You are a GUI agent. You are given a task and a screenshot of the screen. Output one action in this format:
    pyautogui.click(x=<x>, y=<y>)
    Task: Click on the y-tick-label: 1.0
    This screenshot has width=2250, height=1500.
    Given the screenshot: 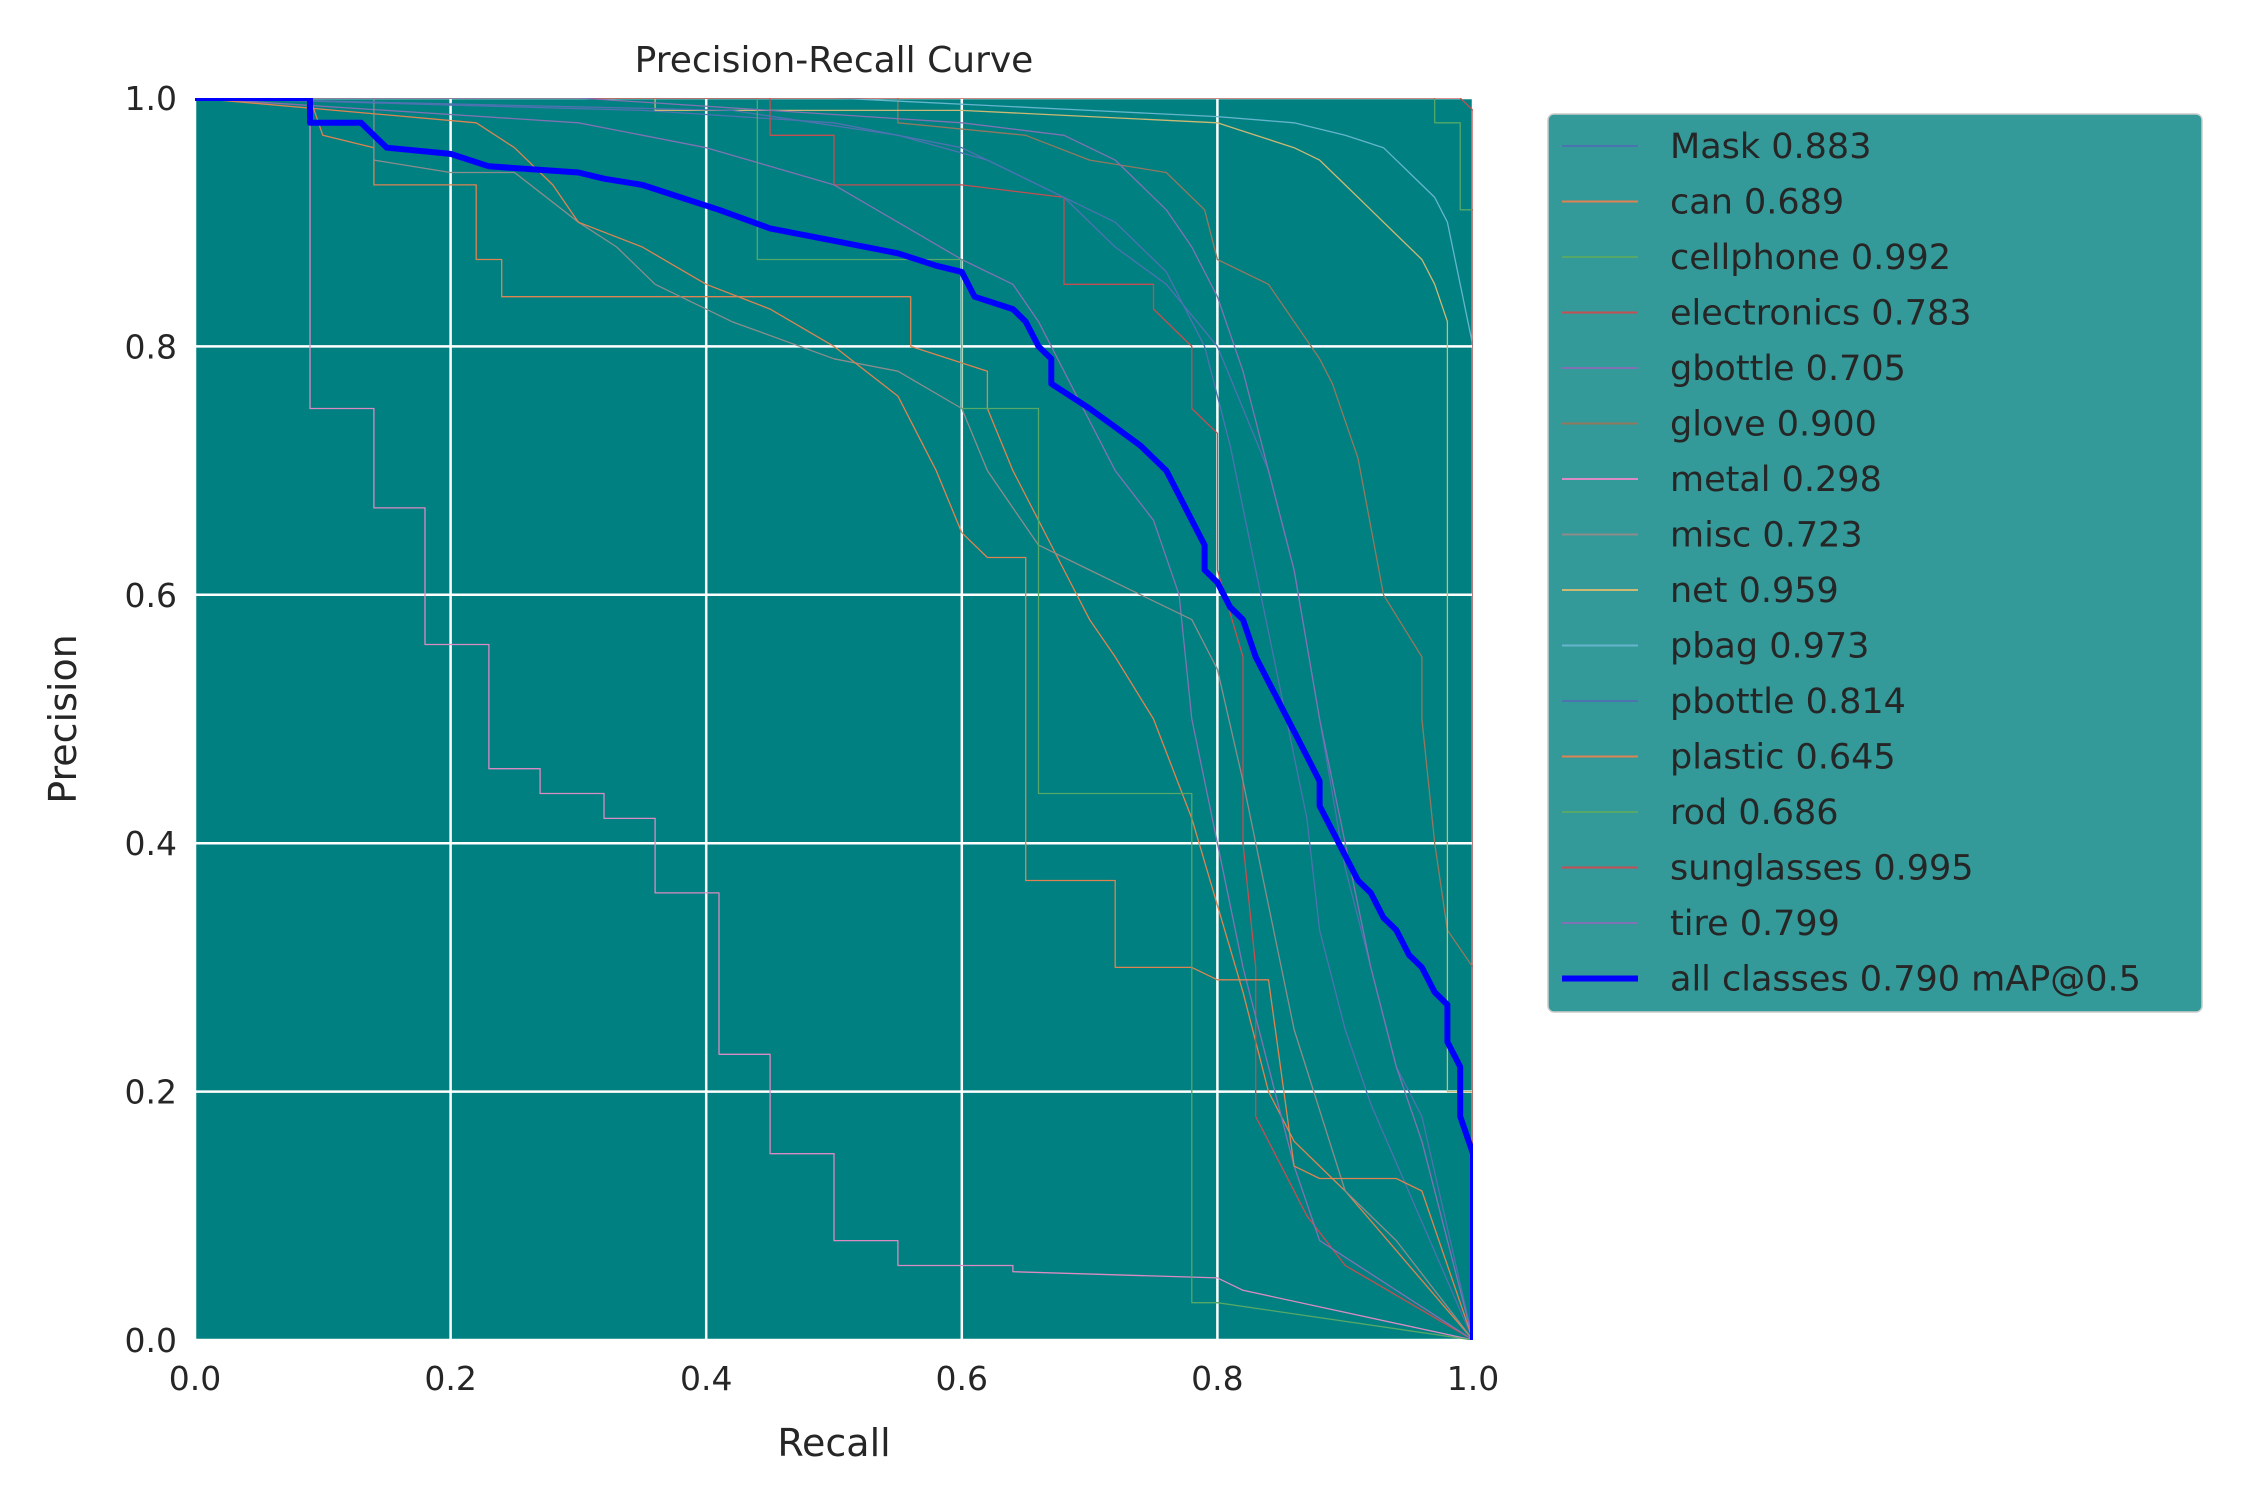 What is the action you would take?
    pyautogui.click(x=151, y=98)
    